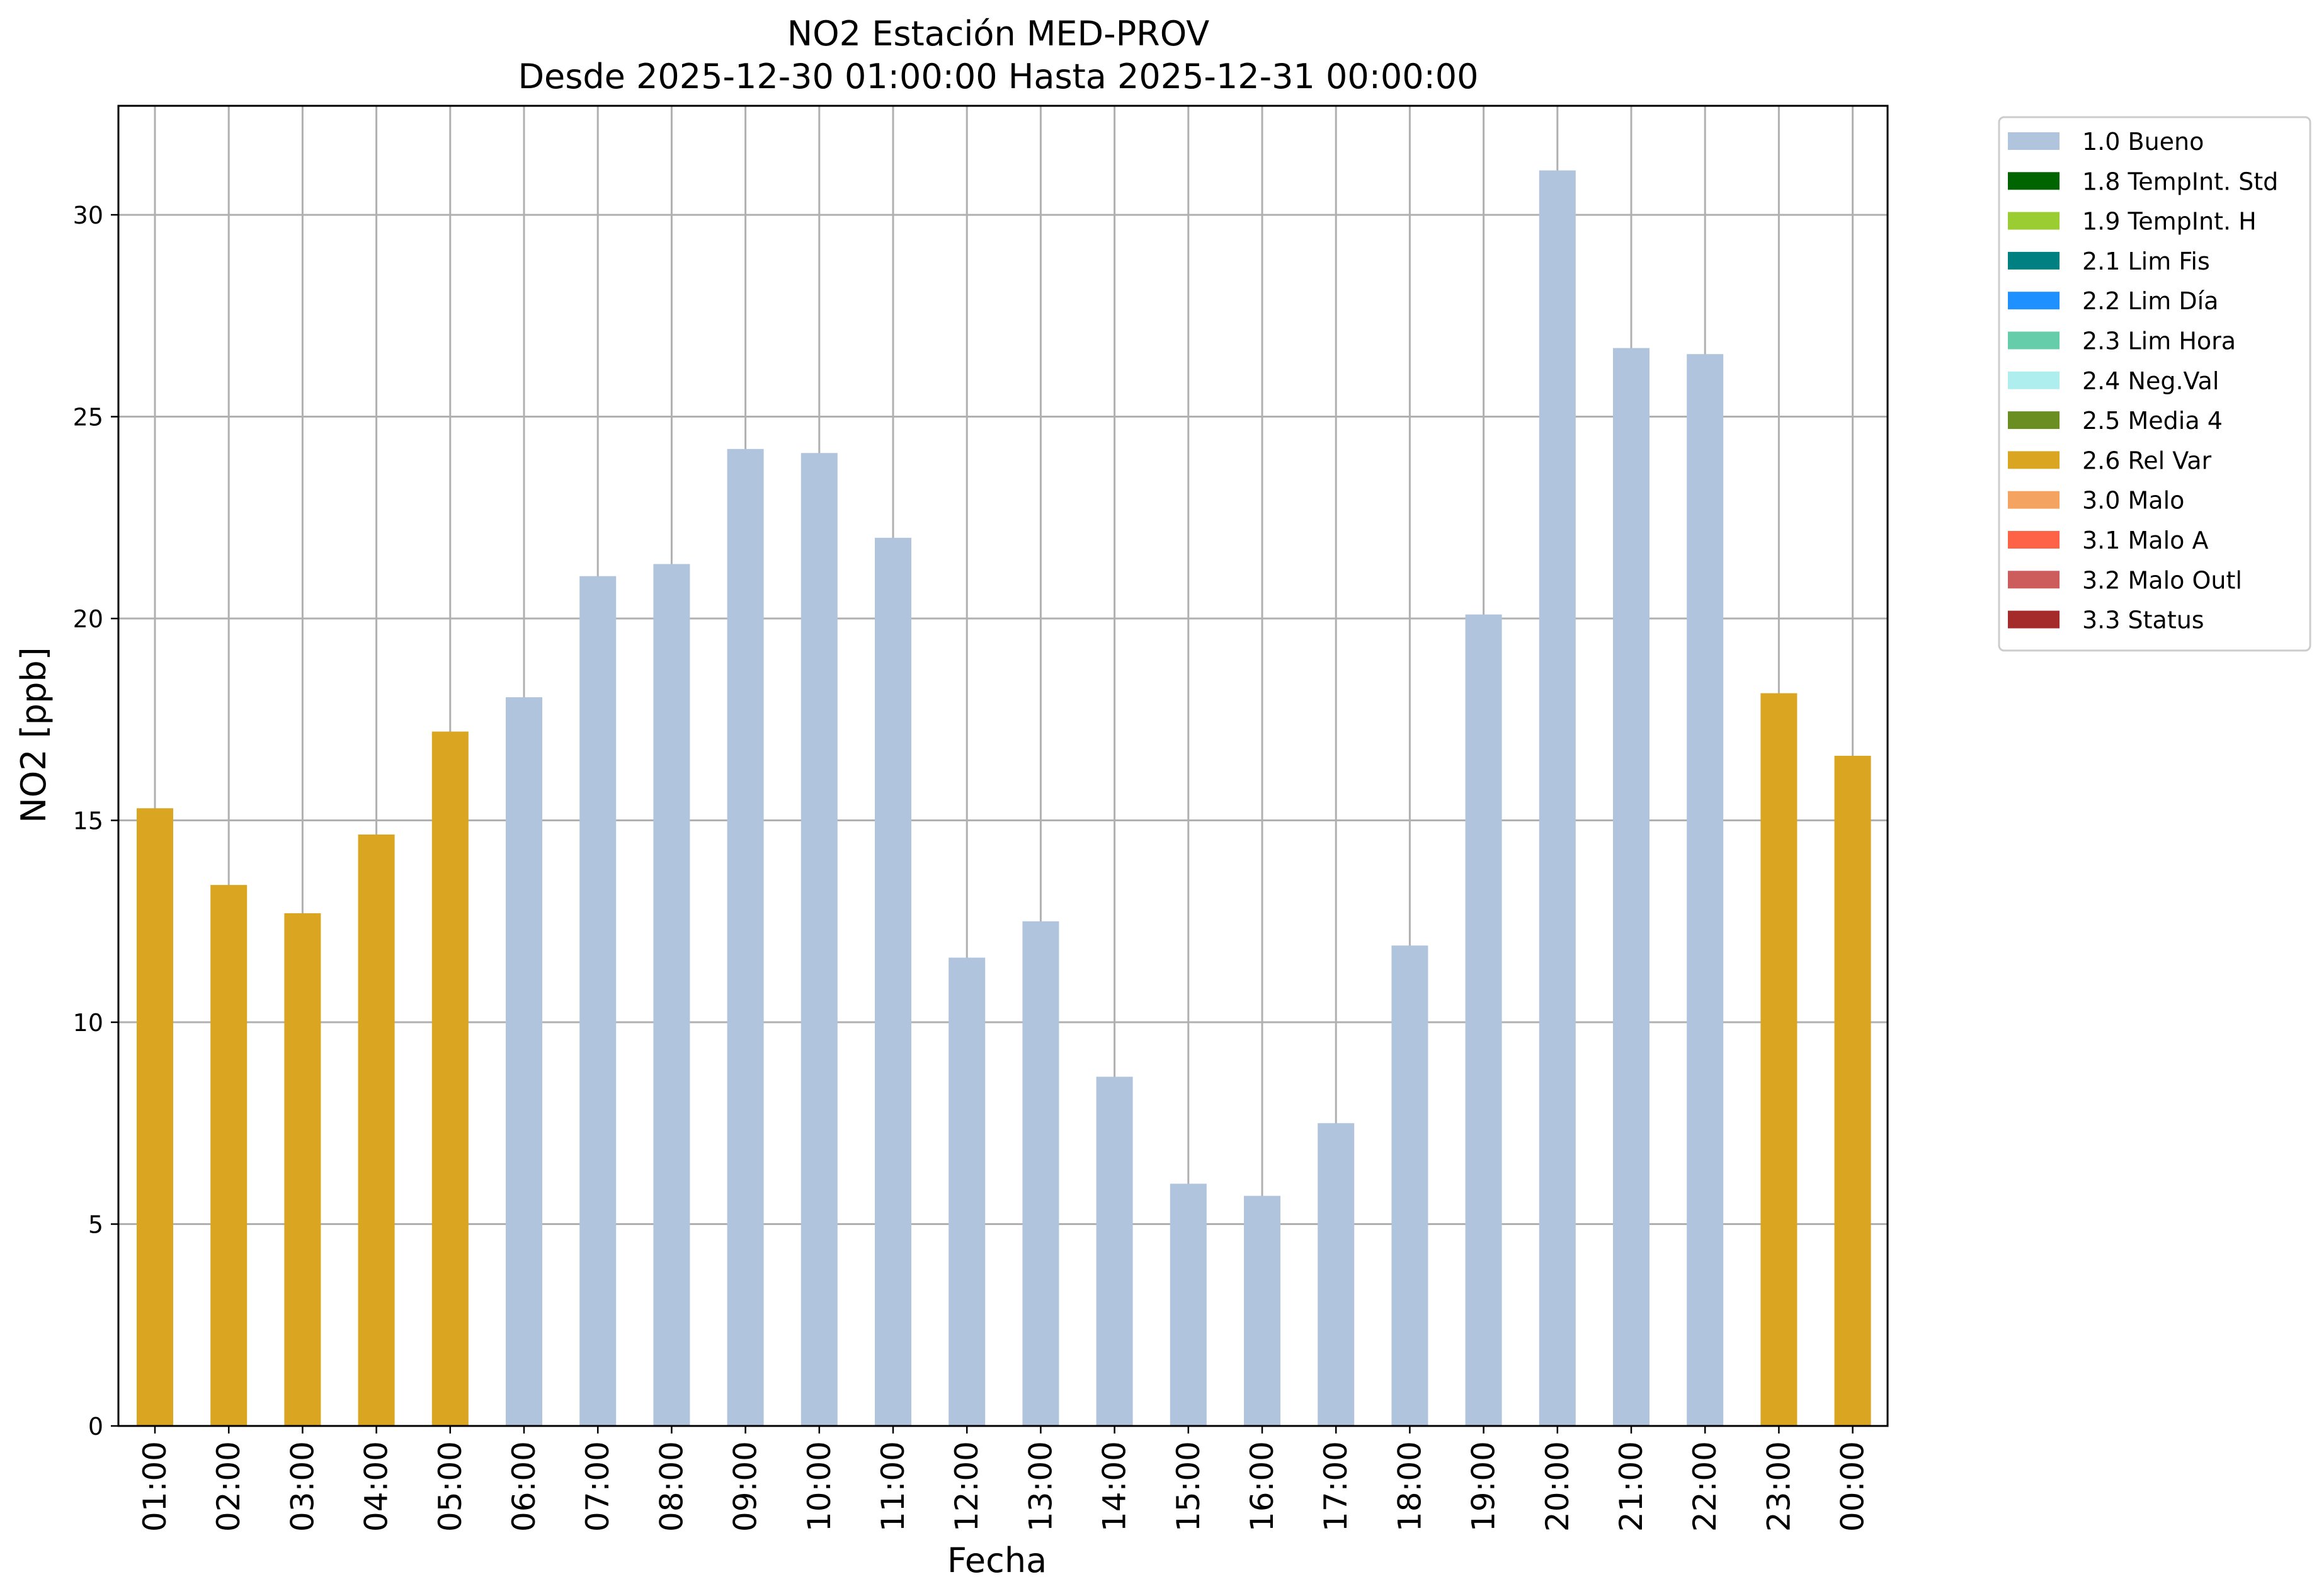 The height and width of the screenshot is (1596, 2319). What do you see at coordinates (1188, 1486) in the screenshot?
I see `x-tick-label: 15:00` at bounding box center [1188, 1486].